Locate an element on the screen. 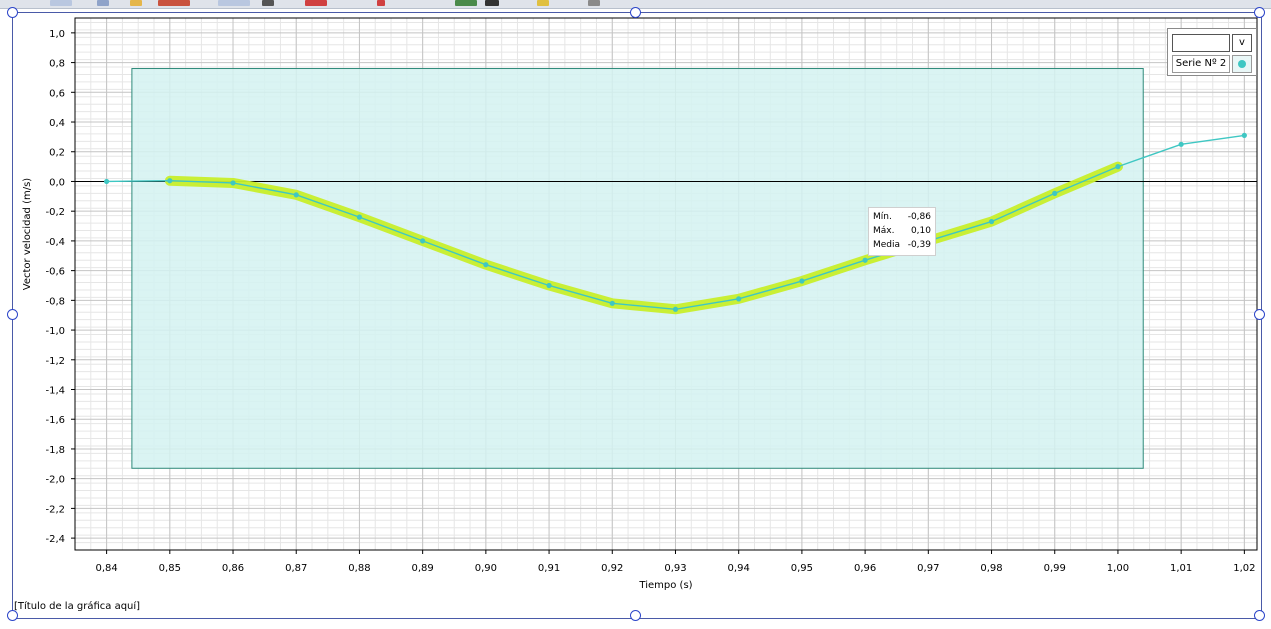 Image resolution: width=1271 pixels, height=629 pixels. stat-max-value: 0,10 is located at coordinates (920, 231).